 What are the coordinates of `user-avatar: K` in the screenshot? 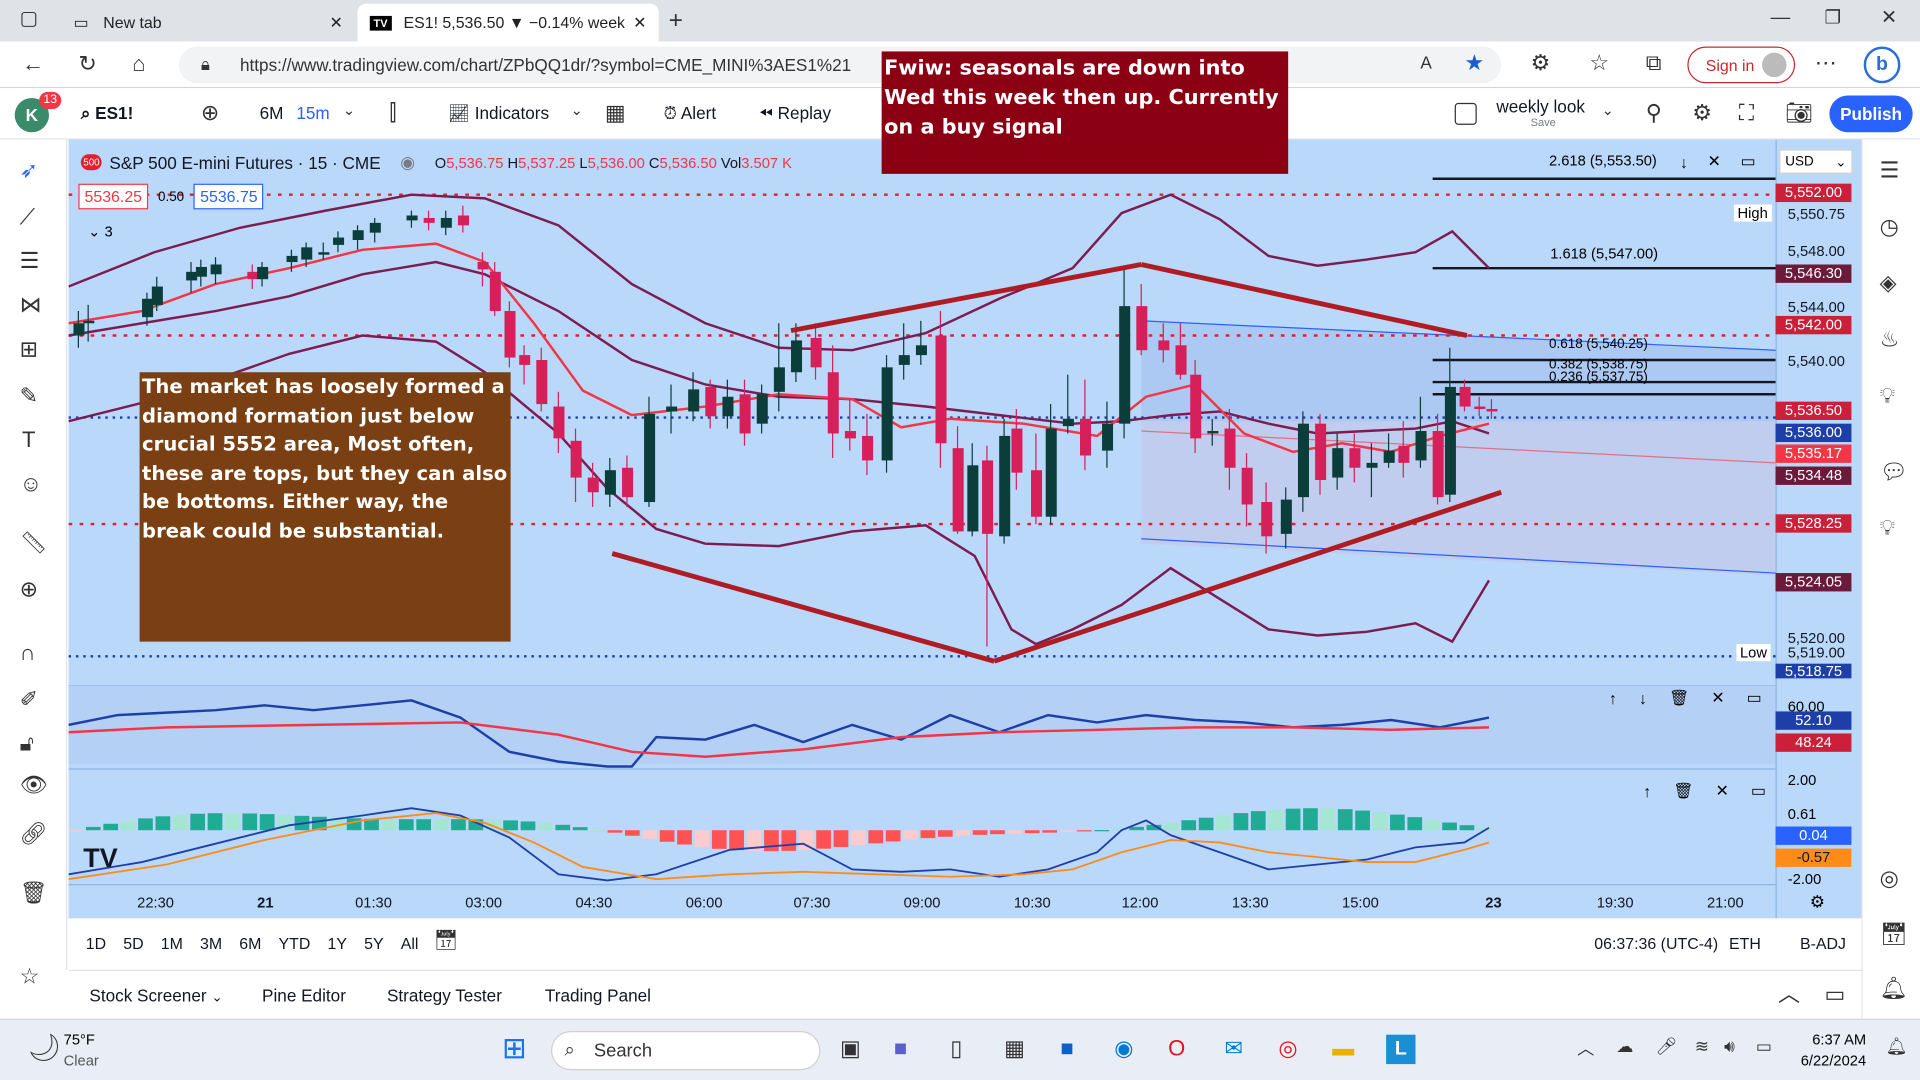 It's located at (31, 115).